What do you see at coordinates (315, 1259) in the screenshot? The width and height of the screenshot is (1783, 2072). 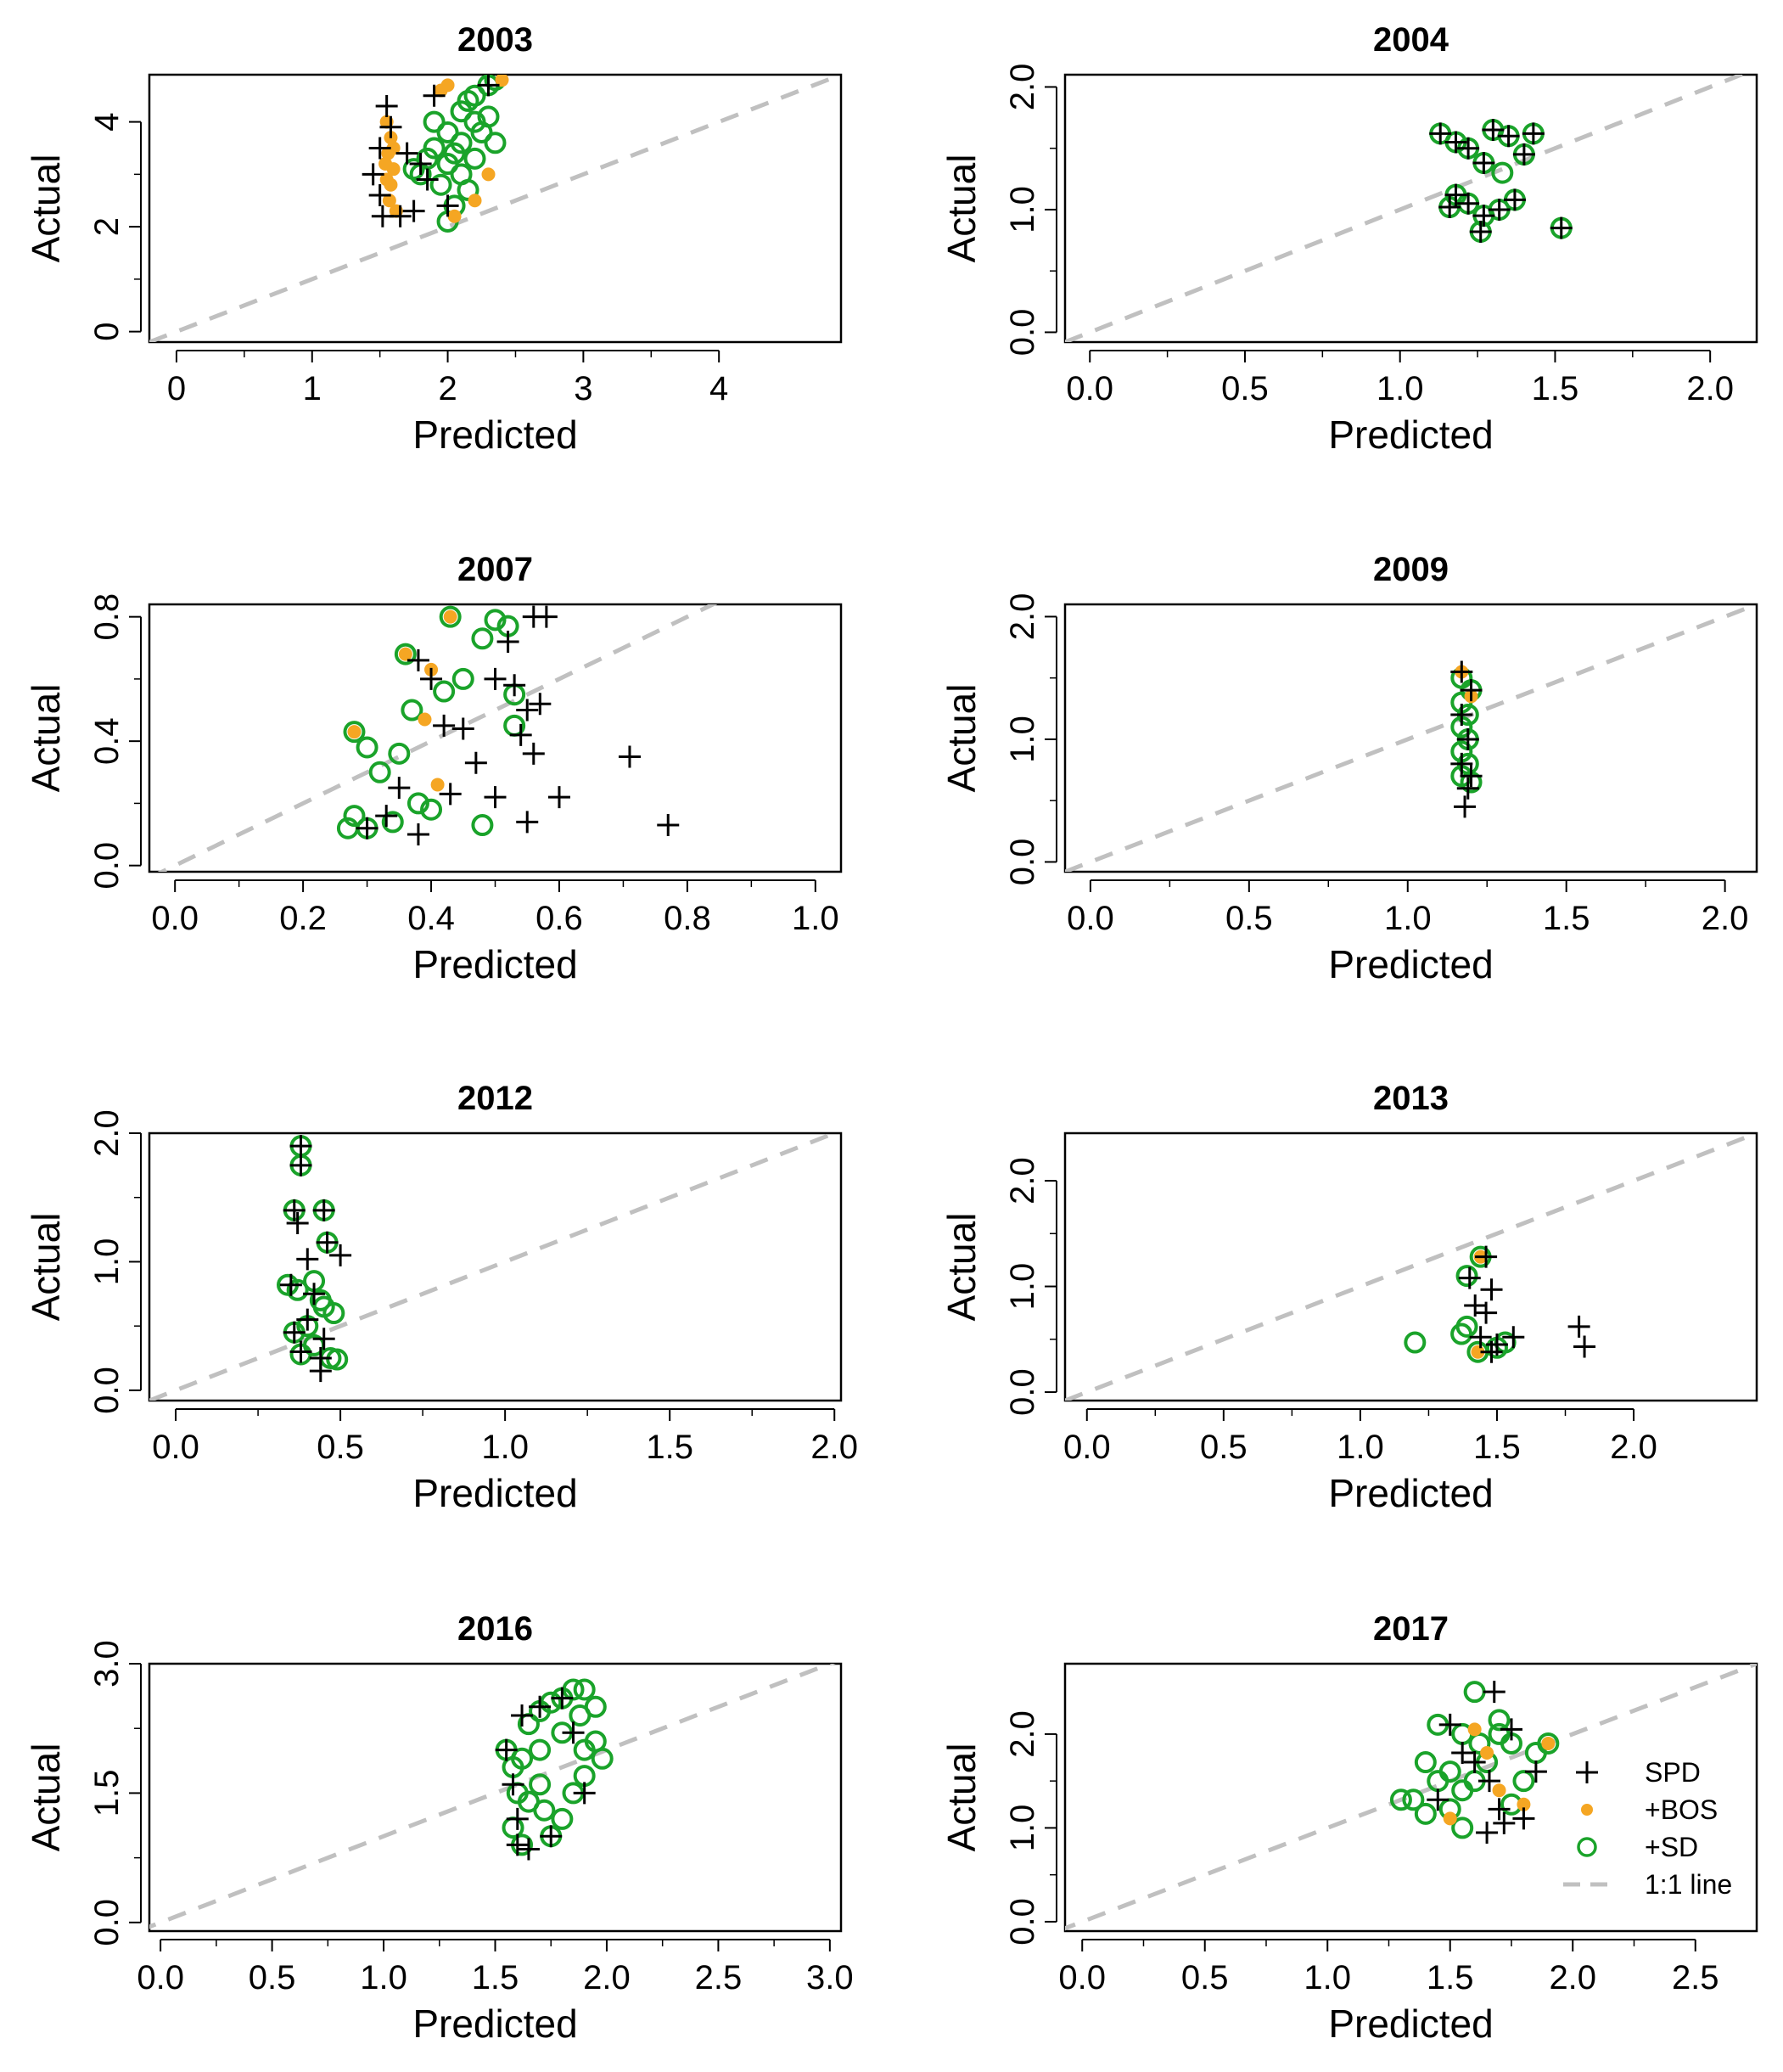 I see `panel-2012-points` at bounding box center [315, 1259].